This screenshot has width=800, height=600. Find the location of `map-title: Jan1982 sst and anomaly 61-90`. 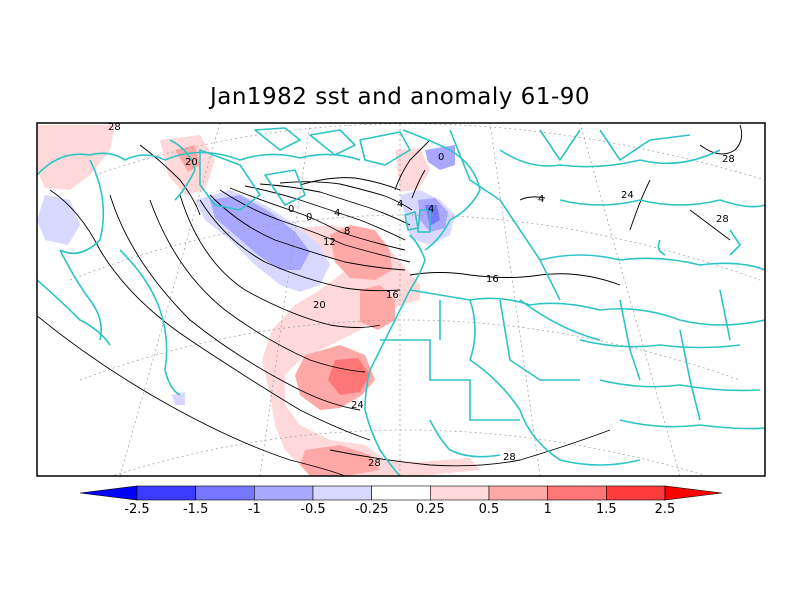

map-title: Jan1982 sst and anomaly 61-90 is located at coordinates (400, 97).